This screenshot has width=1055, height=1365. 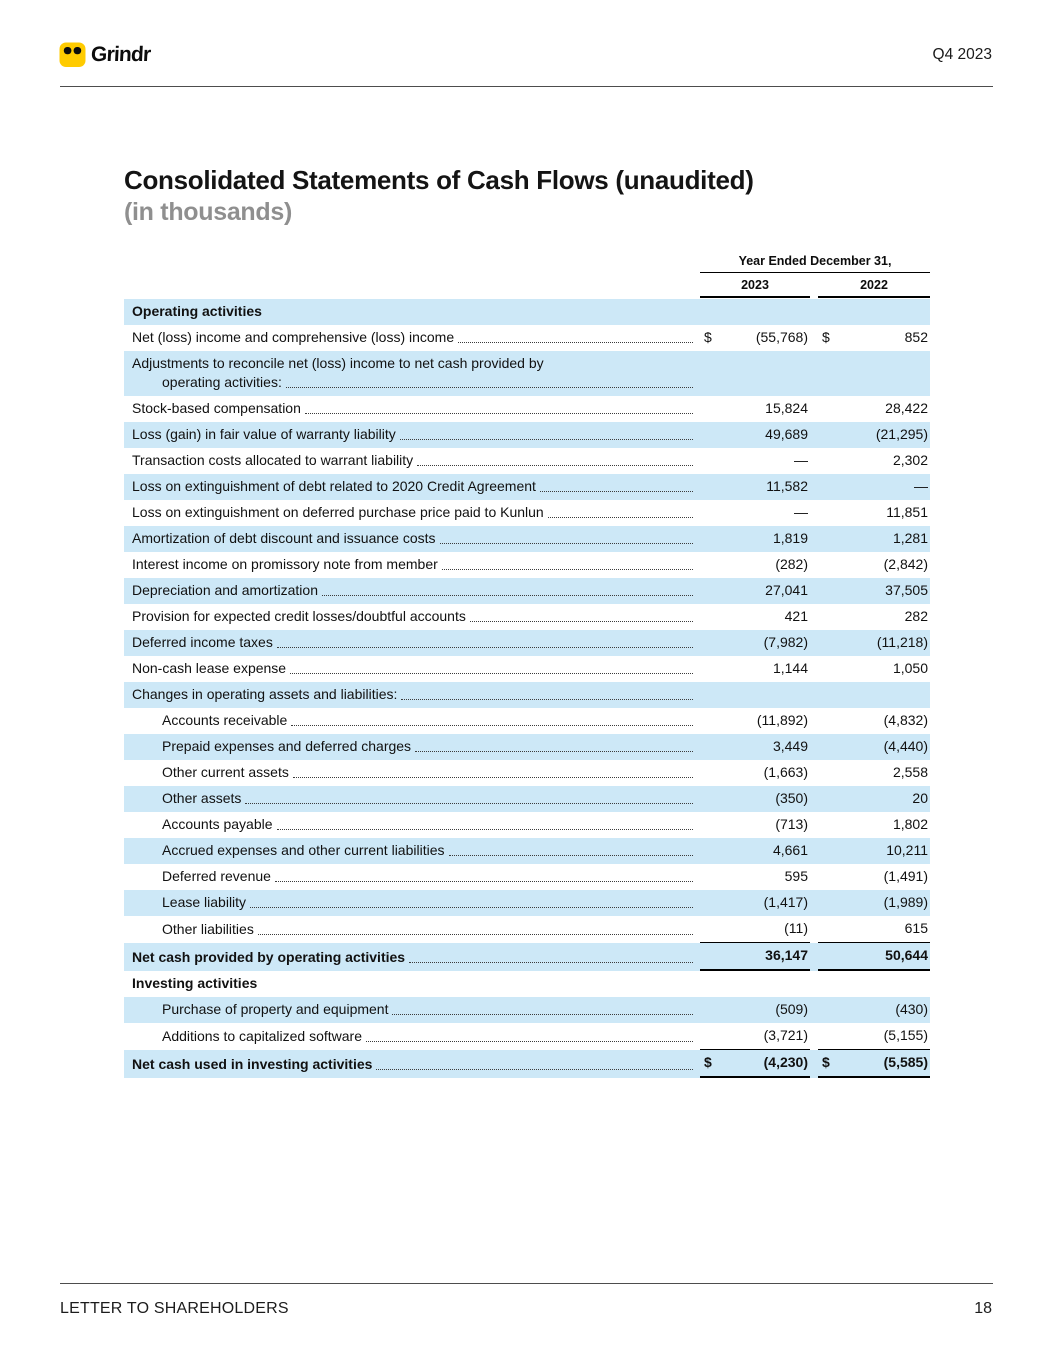 I want to click on value-2022-cell: 28,422, so click(x=874, y=409).